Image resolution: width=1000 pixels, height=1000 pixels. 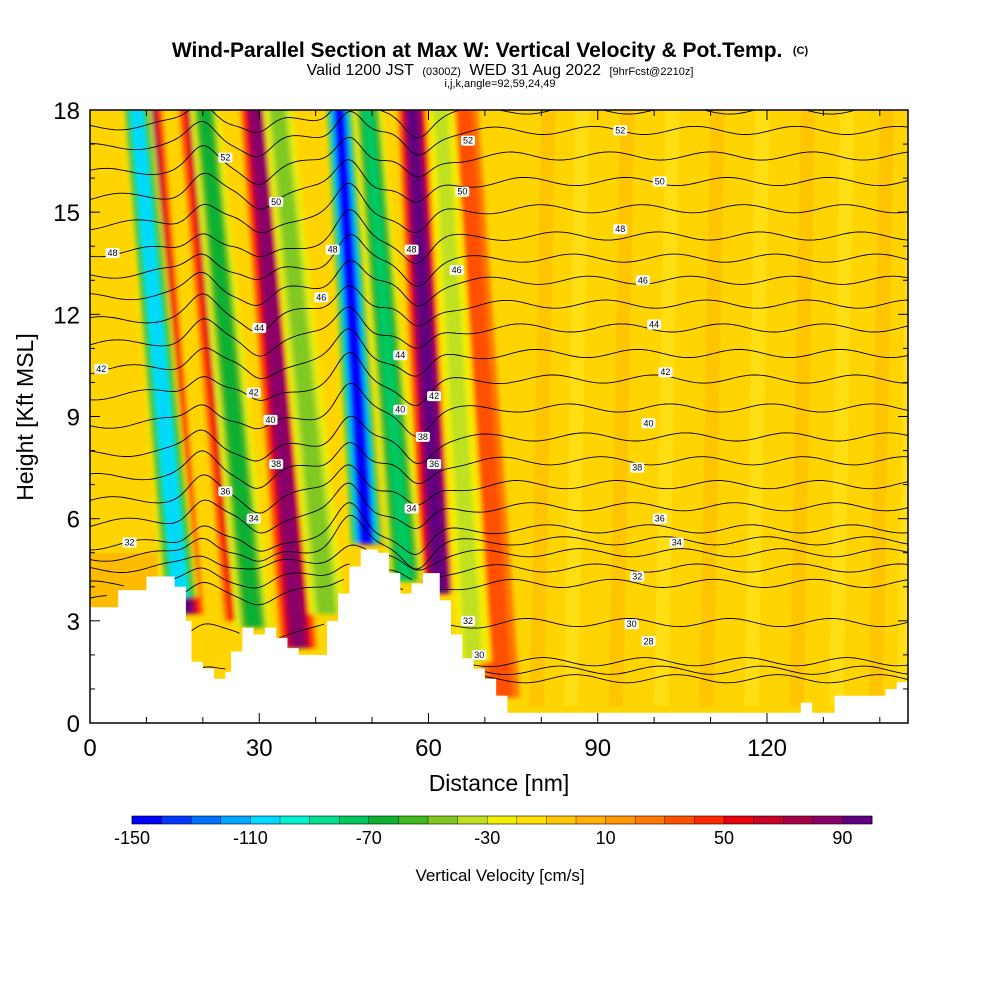 What do you see at coordinates (250, 838) in the screenshot?
I see `colorbar-tick-label: -110` at bounding box center [250, 838].